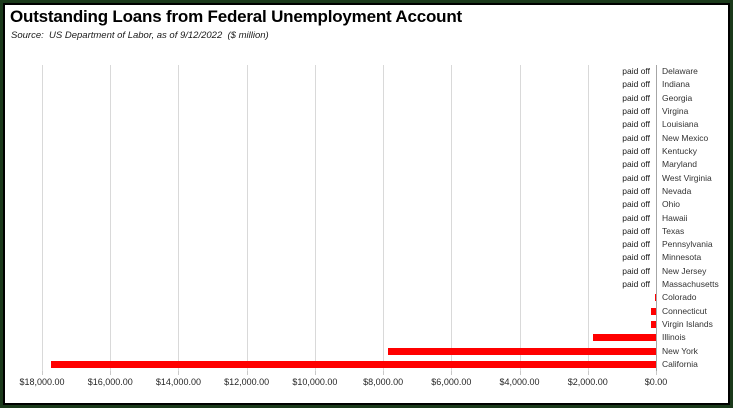 This screenshot has height=408, width=733. What do you see at coordinates (636, 177) in the screenshot?
I see `paid-off-label-west-virginia: paid off` at bounding box center [636, 177].